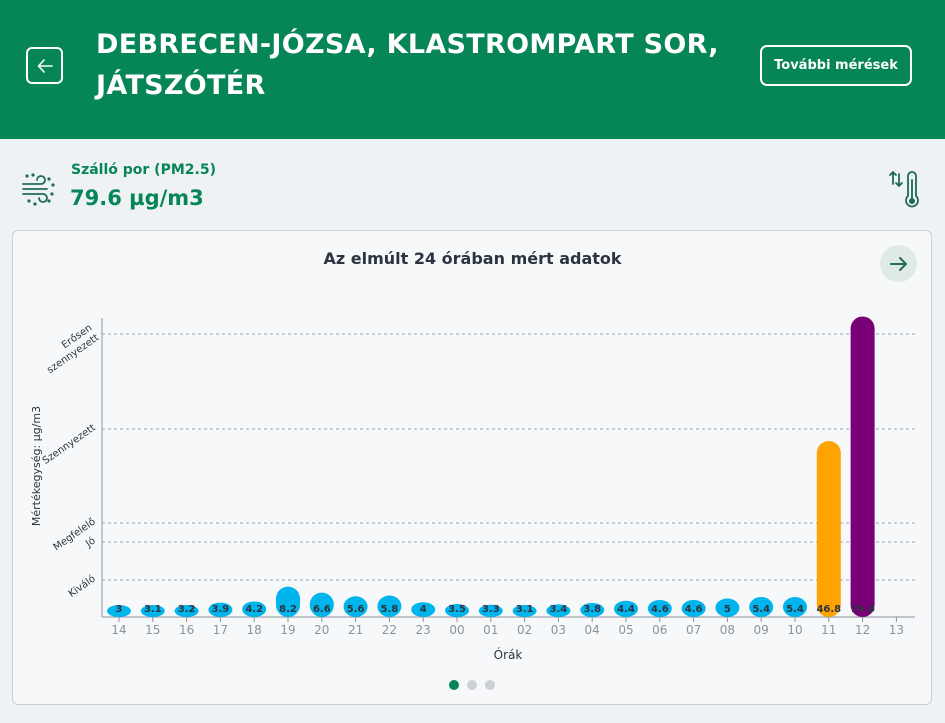 The width and height of the screenshot is (945, 723). Describe the element at coordinates (862, 609) in the screenshot. I see `bar-value-label: 79.6` at that location.